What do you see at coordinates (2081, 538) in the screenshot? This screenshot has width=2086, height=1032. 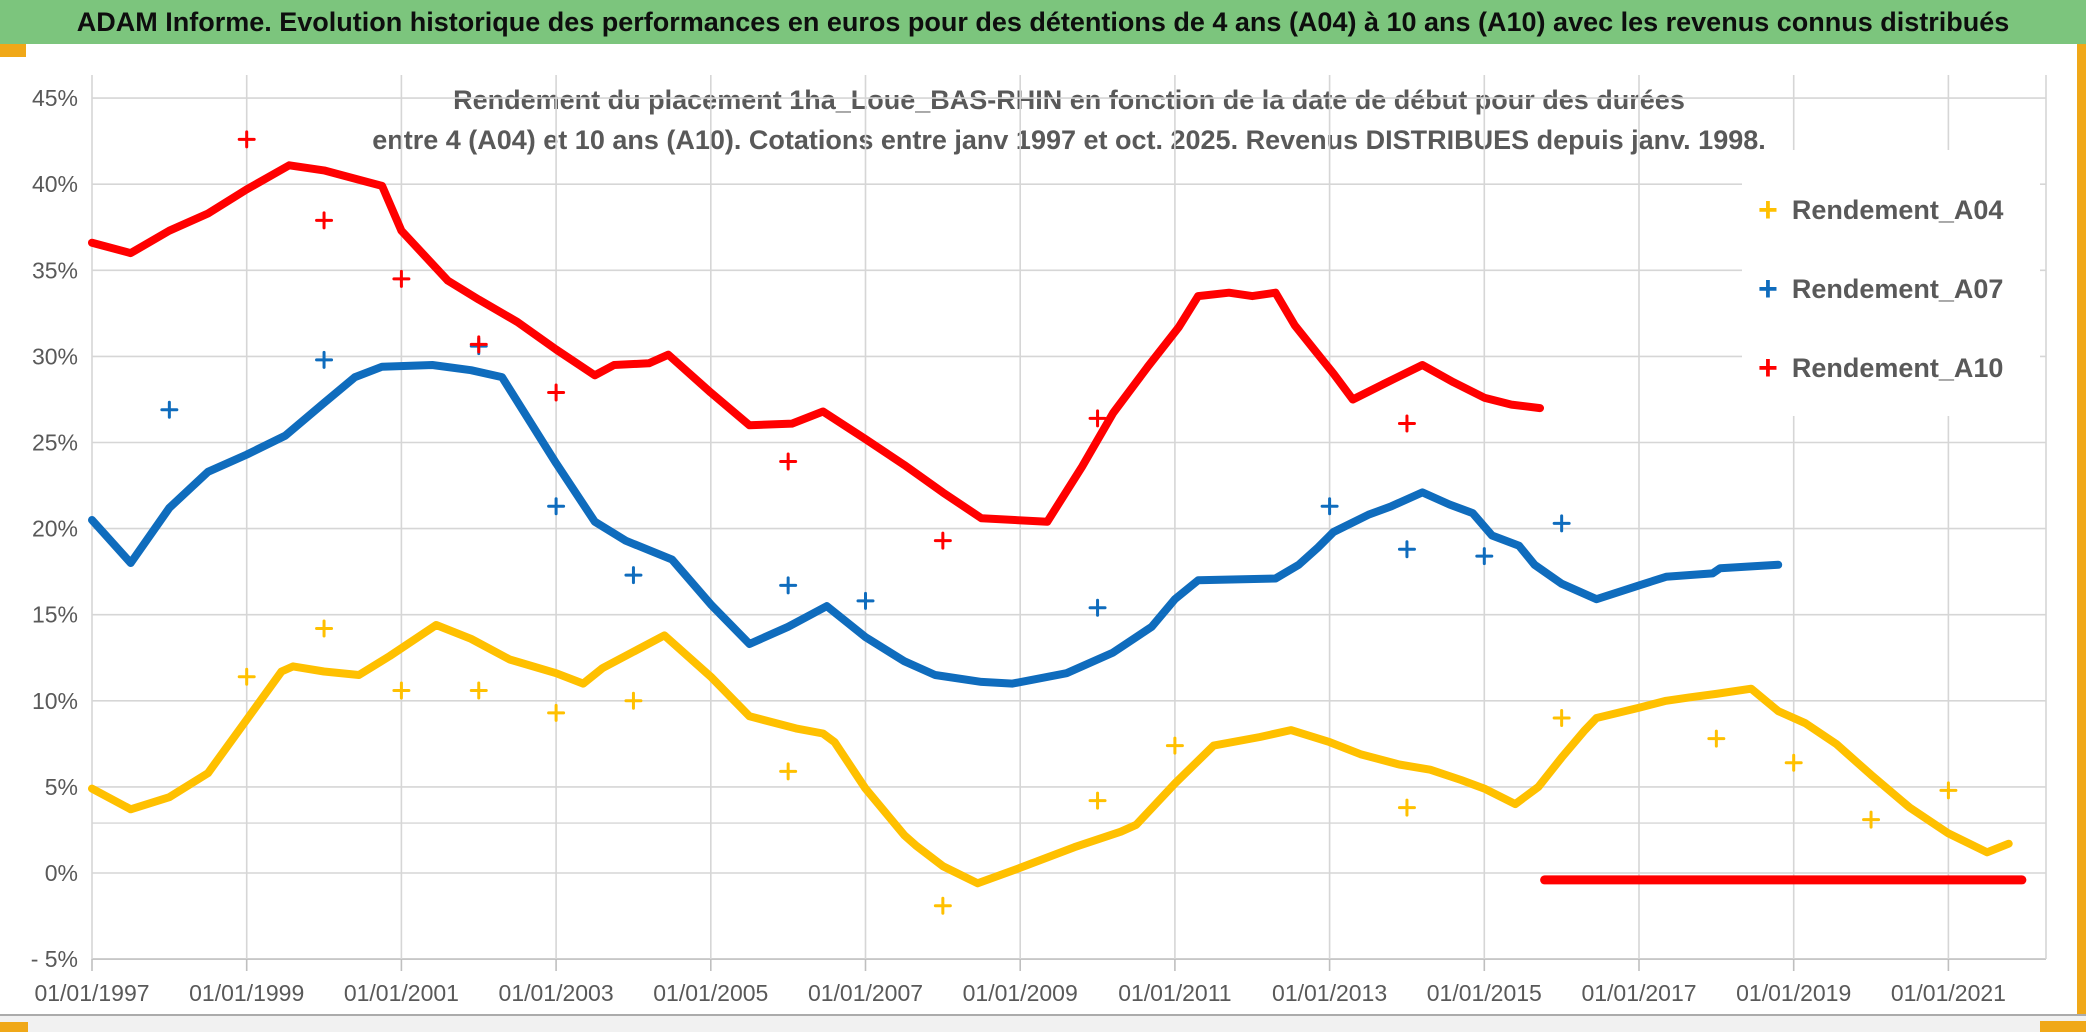 I see `gold-frame-right` at bounding box center [2081, 538].